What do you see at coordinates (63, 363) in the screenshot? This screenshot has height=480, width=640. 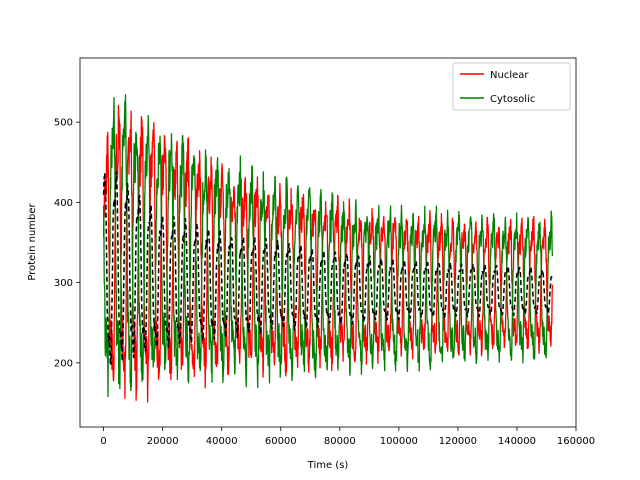 I see `y-tick-label: 200` at bounding box center [63, 363].